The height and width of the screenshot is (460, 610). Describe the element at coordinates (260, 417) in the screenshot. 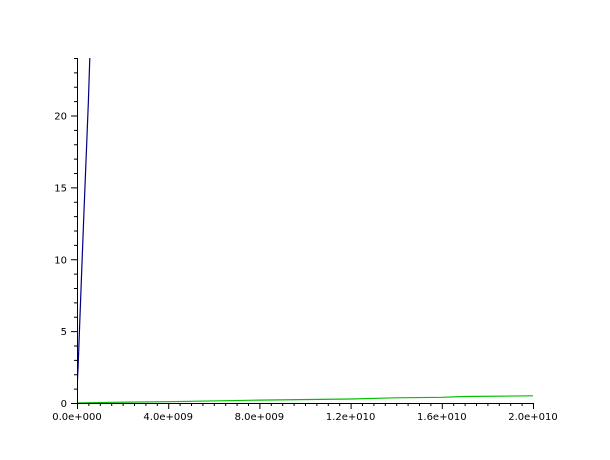

I see `x-tick-label: 8.0e+009` at that location.